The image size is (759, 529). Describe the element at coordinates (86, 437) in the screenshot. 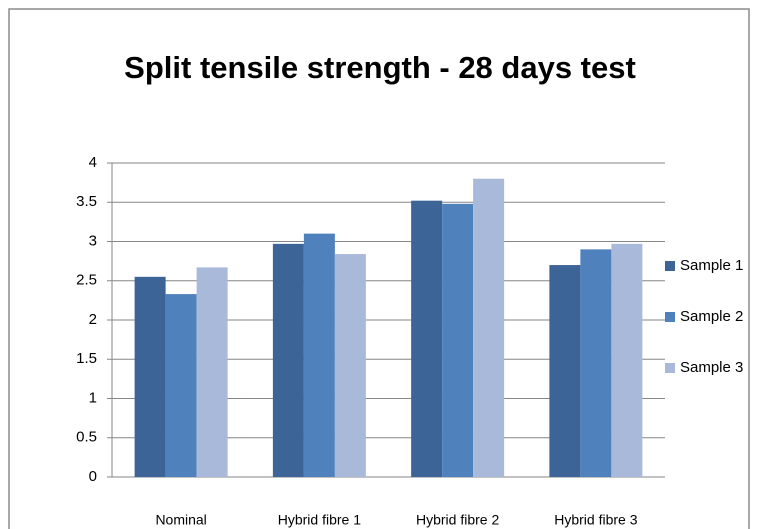

I see `y-tick-label: 0.5` at that location.